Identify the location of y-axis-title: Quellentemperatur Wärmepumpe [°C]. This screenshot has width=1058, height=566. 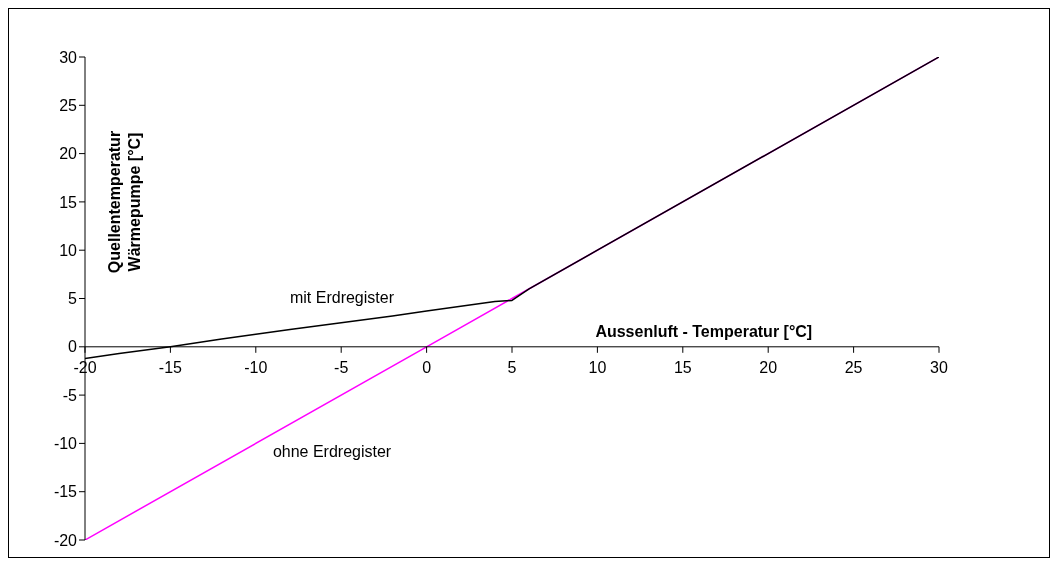
(125, 202).